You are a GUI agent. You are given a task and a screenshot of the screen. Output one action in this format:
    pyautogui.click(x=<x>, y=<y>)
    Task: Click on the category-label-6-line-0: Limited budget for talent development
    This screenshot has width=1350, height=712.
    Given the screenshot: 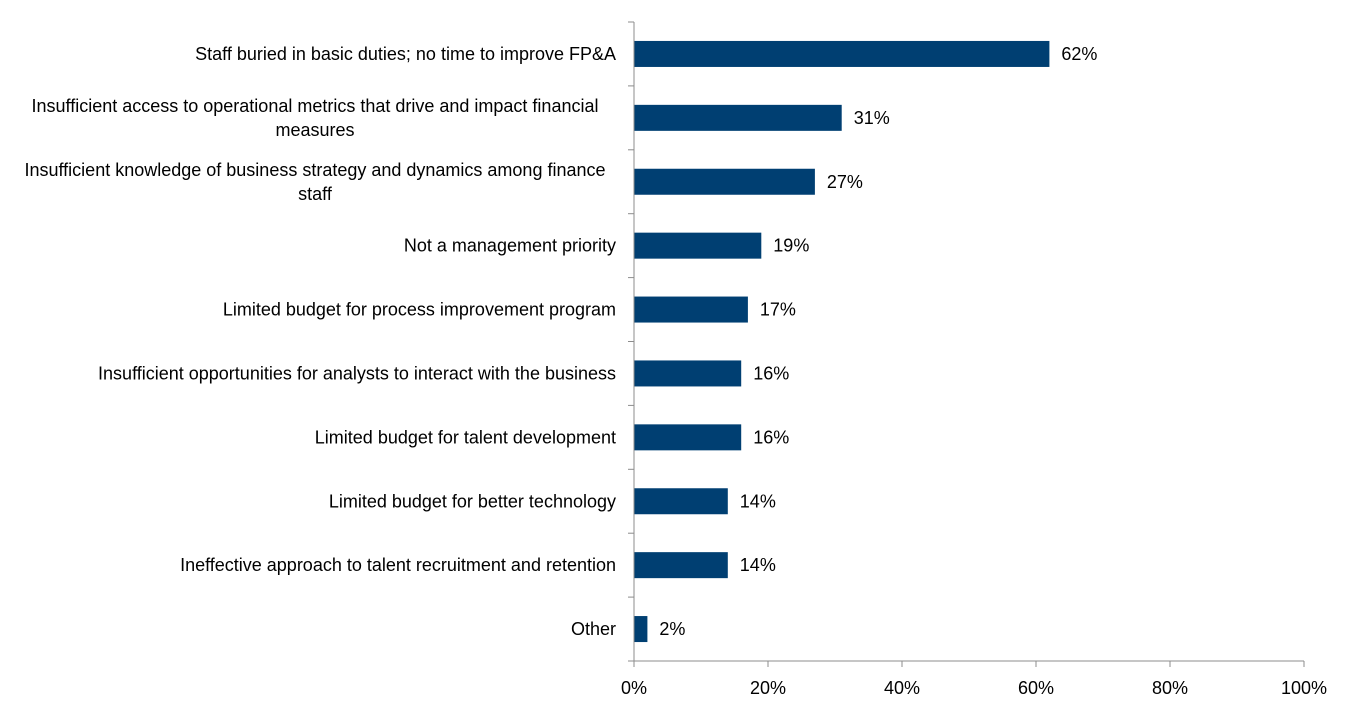 What is the action you would take?
    pyautogui.click(x=465, y=437)
    